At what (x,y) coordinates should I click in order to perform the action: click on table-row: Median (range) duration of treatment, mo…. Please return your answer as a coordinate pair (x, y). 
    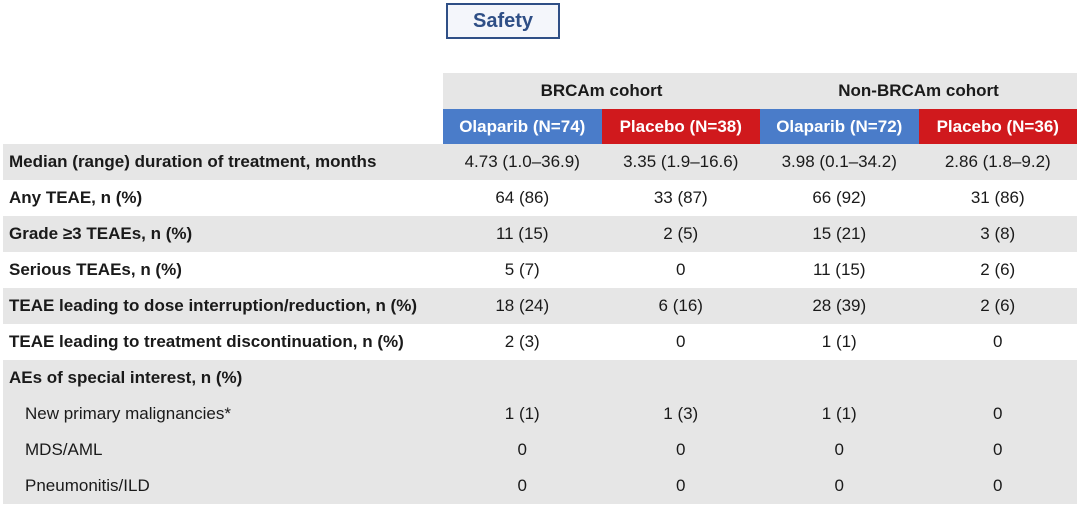
    Looking at the image, I should click on (540, 162).